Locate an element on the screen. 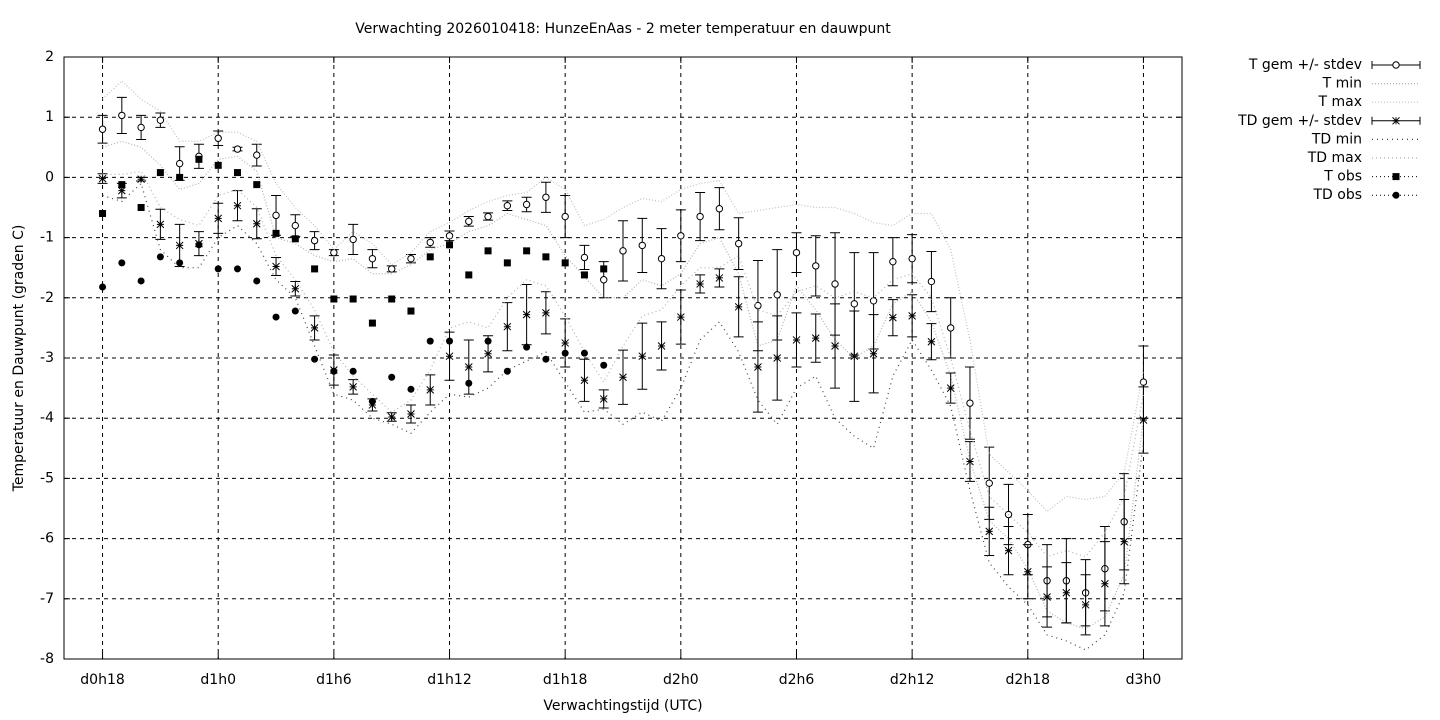  x-tick-label: d2h18 is located at coordinates (1028, 680).